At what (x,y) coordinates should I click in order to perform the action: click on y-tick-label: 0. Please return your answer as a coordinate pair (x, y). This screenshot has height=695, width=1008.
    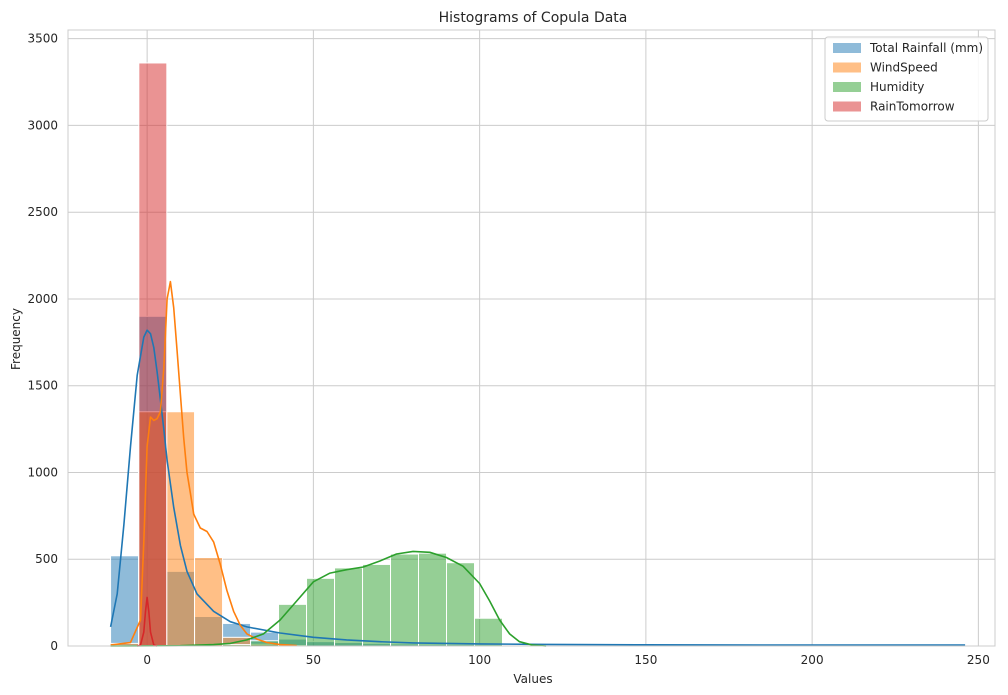
    Looking at the image, I should click on (54, 646).